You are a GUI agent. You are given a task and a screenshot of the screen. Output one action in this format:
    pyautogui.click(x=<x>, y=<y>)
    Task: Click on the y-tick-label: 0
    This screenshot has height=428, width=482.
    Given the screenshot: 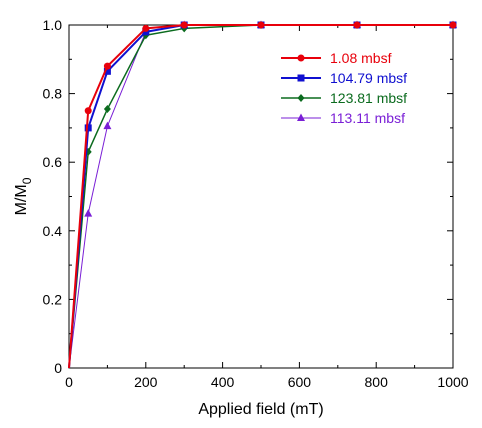 What is the action you would take?
    pyautogui.click(x=58, y=368)
    